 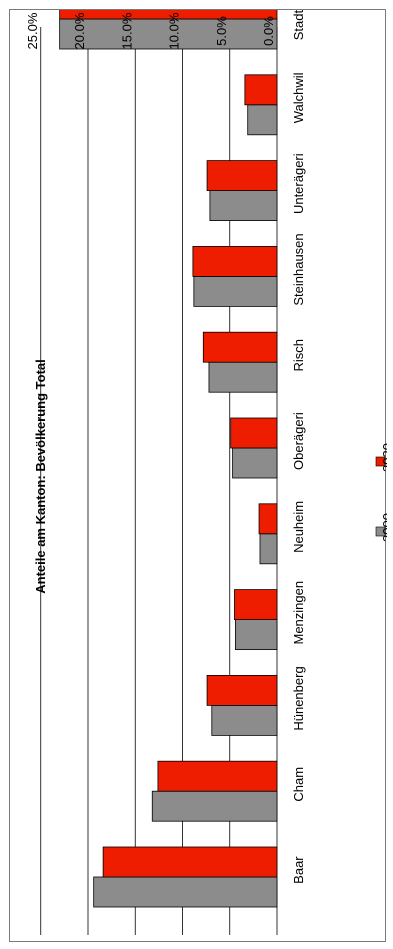 What do you see at coordinates (298, 527) in the screenshot?
I see `category-label: Neuheim` at bounding box center [298, 527].